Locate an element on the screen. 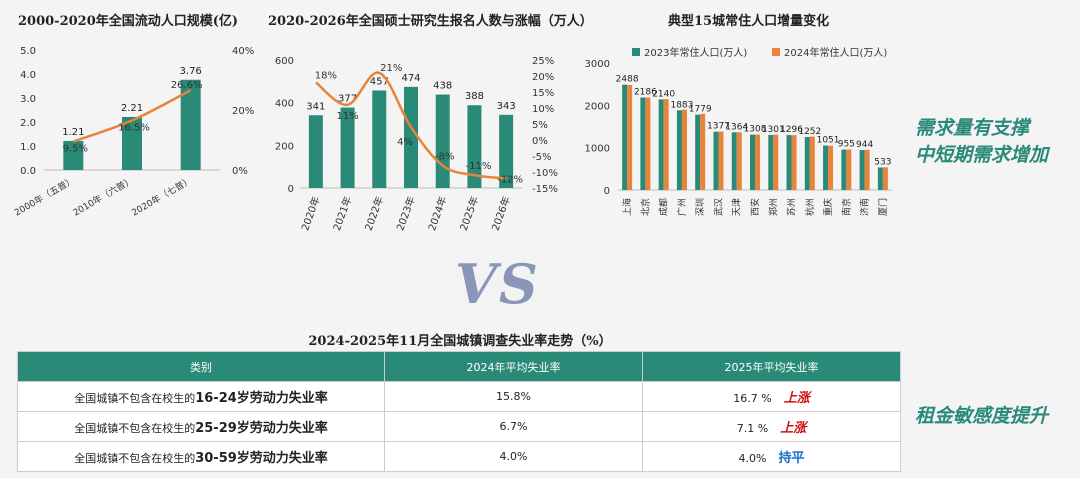 The width and height of the screenshot is (1080, 478). line-value-label: 26.6% is located at coordinates (187, 85).